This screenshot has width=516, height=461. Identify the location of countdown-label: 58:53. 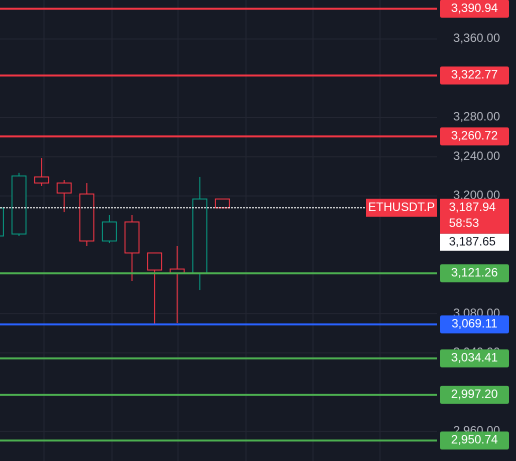
(464, 223).